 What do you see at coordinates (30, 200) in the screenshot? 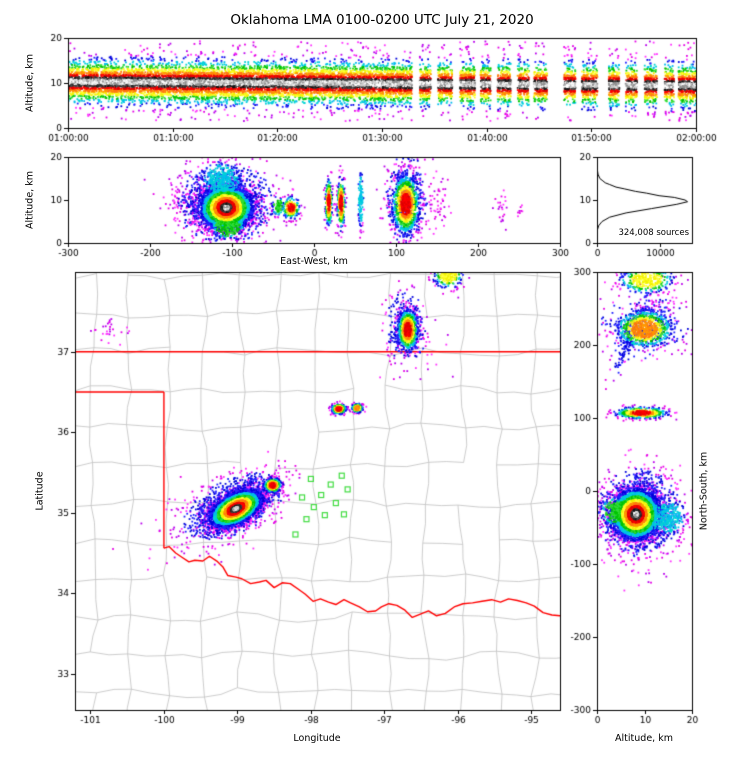
I see `ylabel-east-west-altitude: Altitude, km` at bounding box center [30, 200].